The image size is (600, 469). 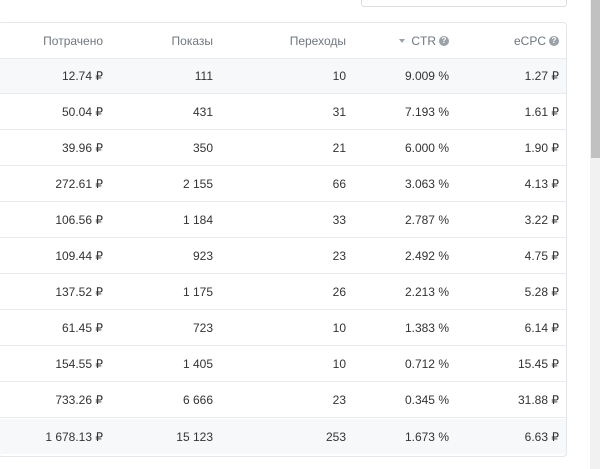 What do you see at coordinates (202, 328) in the screenshot?
I see `cell-impressions: 723` at bounding box center [202, 328].